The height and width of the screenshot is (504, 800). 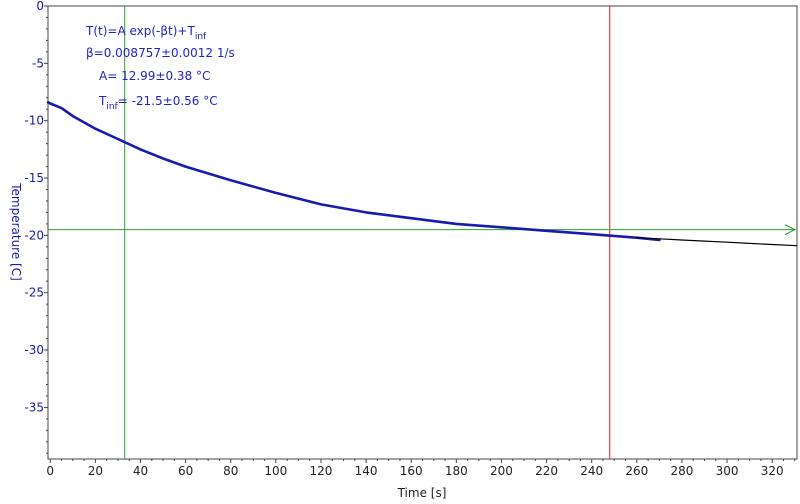 I want to click on y-tick-label: -30, so click(x=34, y=350).